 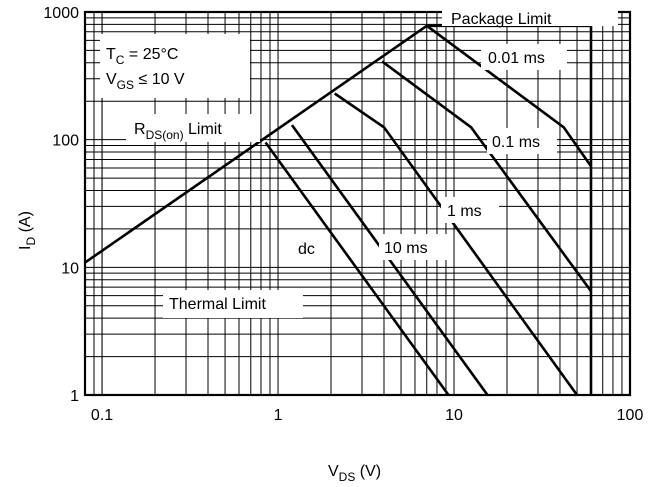 What do you see at coordinates (178, 131) in the screenshot?
I see `rdson-limit-label: RDS(on) Limit` at bounding box center [178, 131].